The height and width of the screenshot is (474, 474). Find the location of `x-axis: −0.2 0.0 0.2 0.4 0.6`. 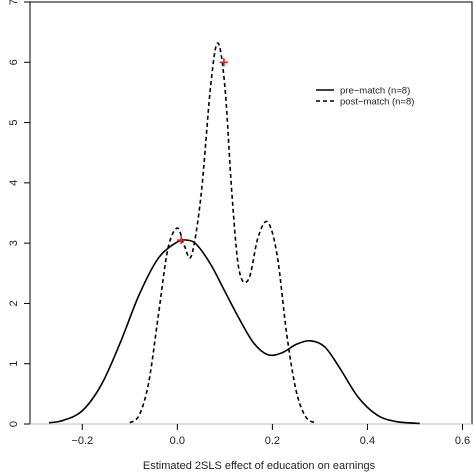

x-axis: −0.2 0.0 0.2 0.4 0.6 is located at coordinates (270, 435).